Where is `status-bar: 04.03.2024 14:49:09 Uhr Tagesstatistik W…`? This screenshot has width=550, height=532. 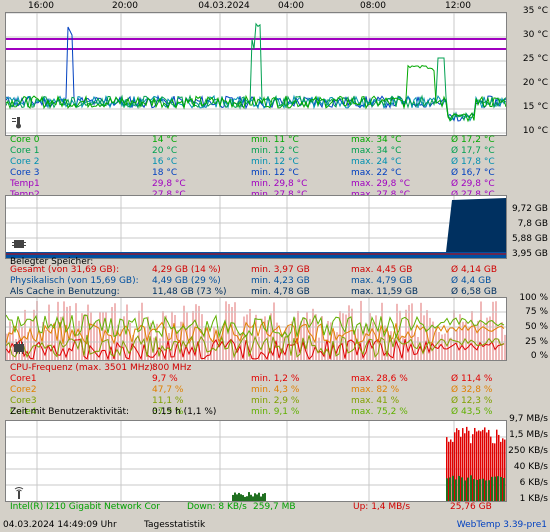
status-bar: 04.03.2024 14:49:09 Uhr Tagesstatistik W… is located at coordinates (275, 525).